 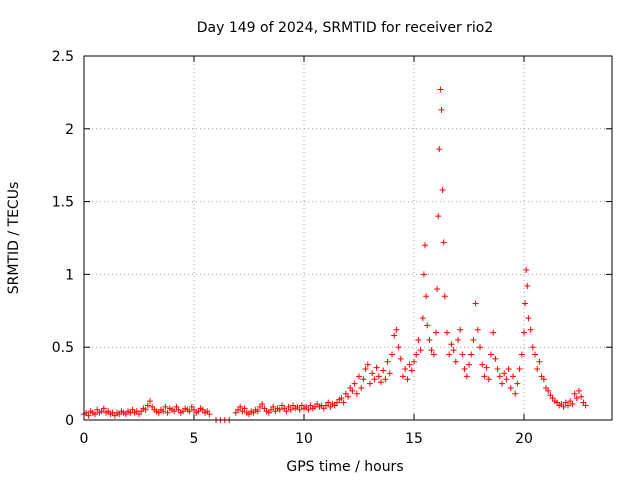 What do you see at coordinates (14, 238) in the screenshot?
I see `y-axis-label: SRMTID / TECUs` at bounding box center [14, 238].